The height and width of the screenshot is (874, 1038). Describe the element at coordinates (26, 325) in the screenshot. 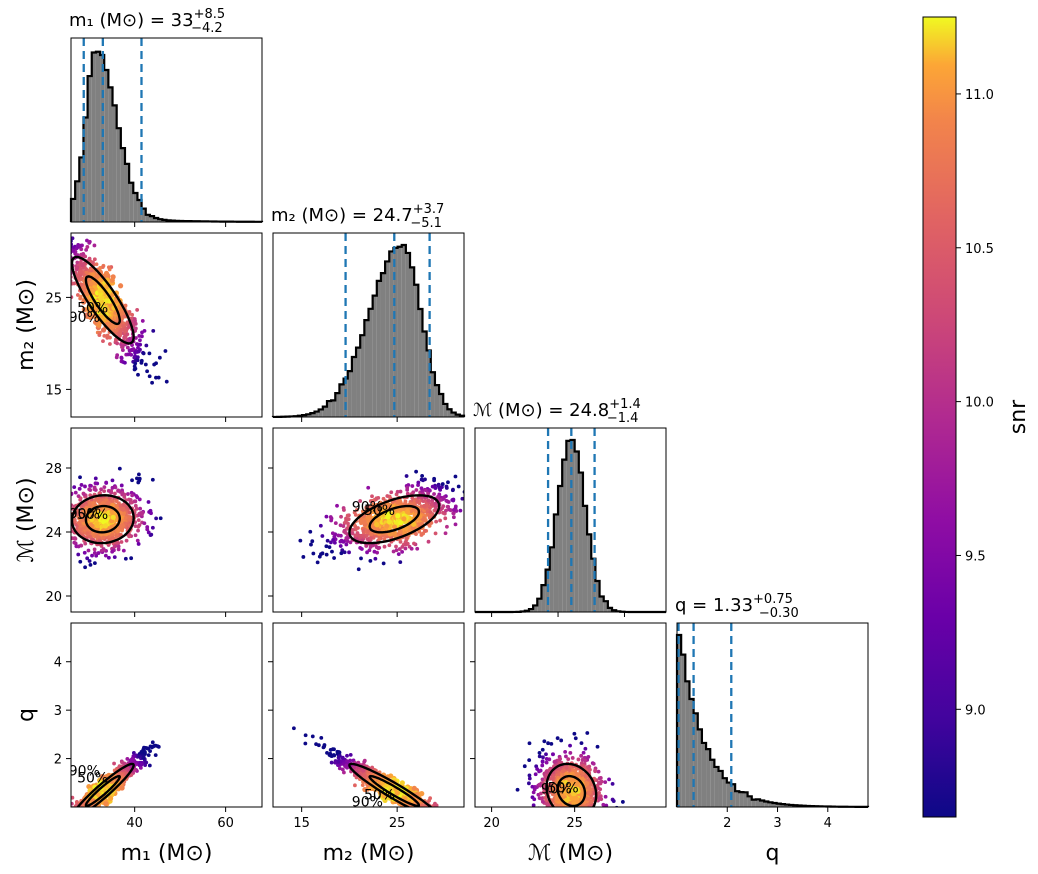

I see `y-axis-title-m2: m₂ (M⊙)` at that location.